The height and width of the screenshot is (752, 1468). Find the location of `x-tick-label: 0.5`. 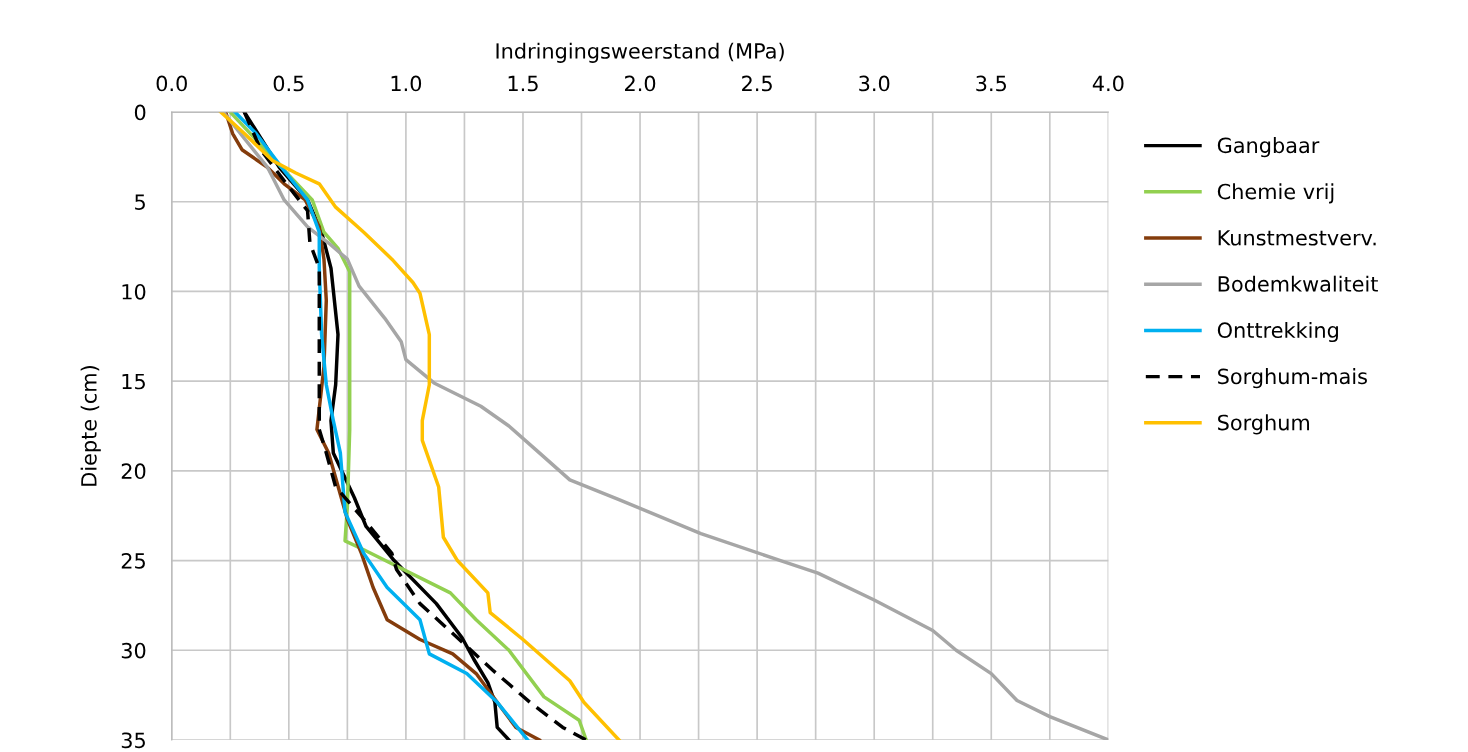

x-tick-label: 0.5 is located at coordinates (288, 83).